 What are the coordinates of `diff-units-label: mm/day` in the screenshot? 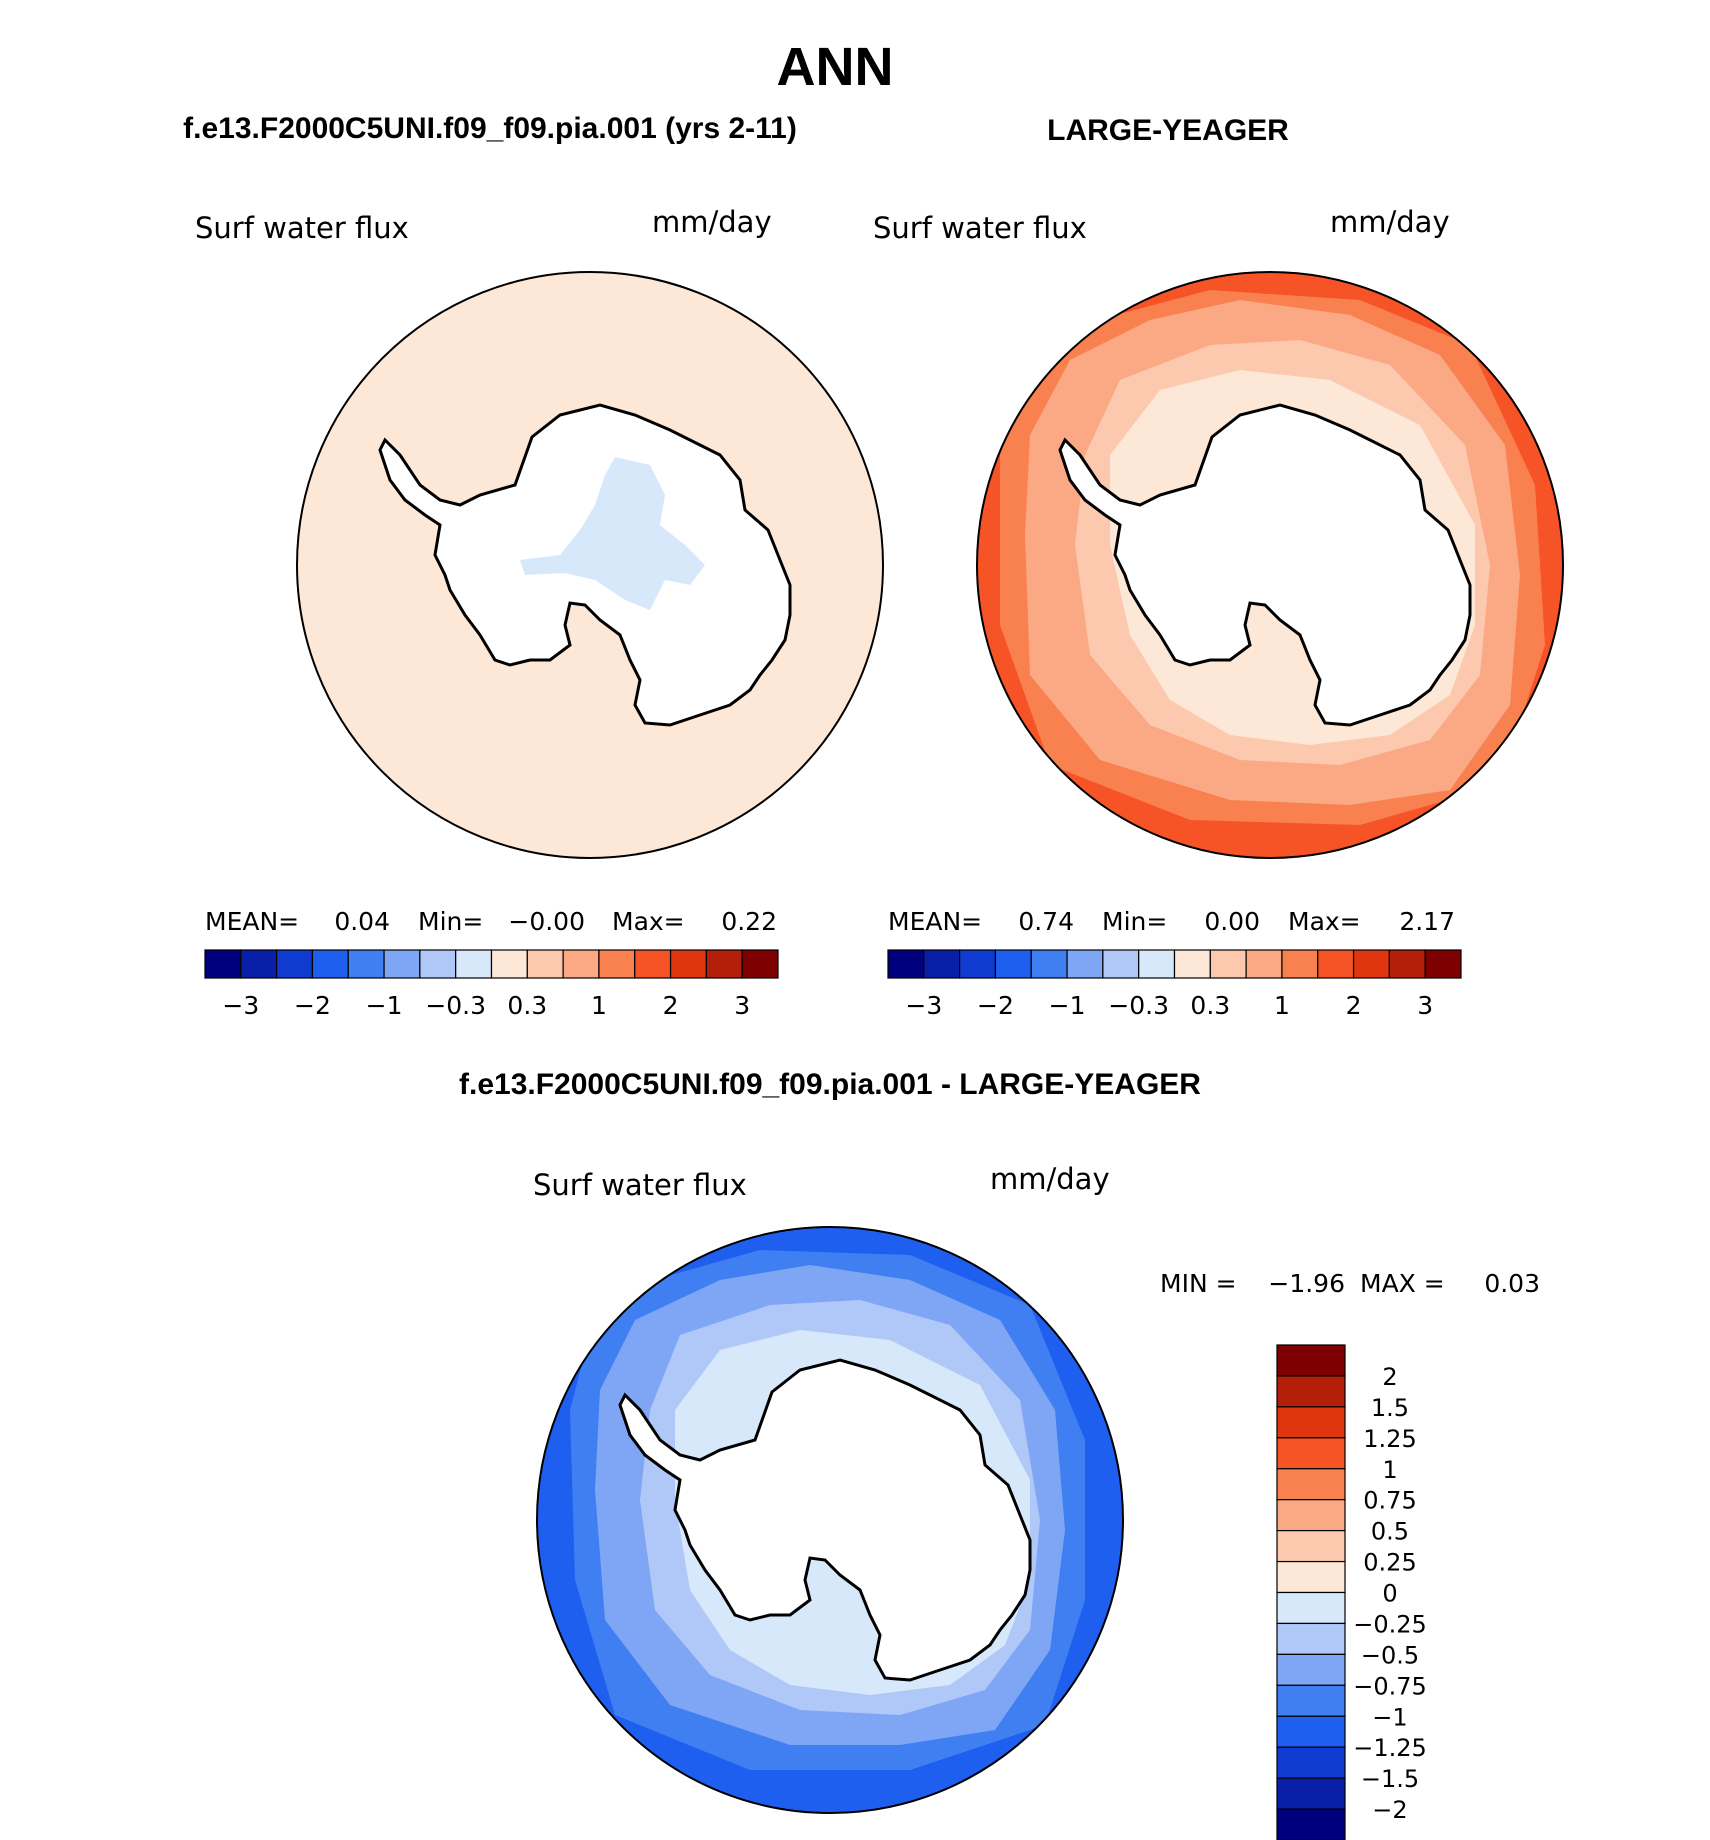 It's located at (1050, 1179).